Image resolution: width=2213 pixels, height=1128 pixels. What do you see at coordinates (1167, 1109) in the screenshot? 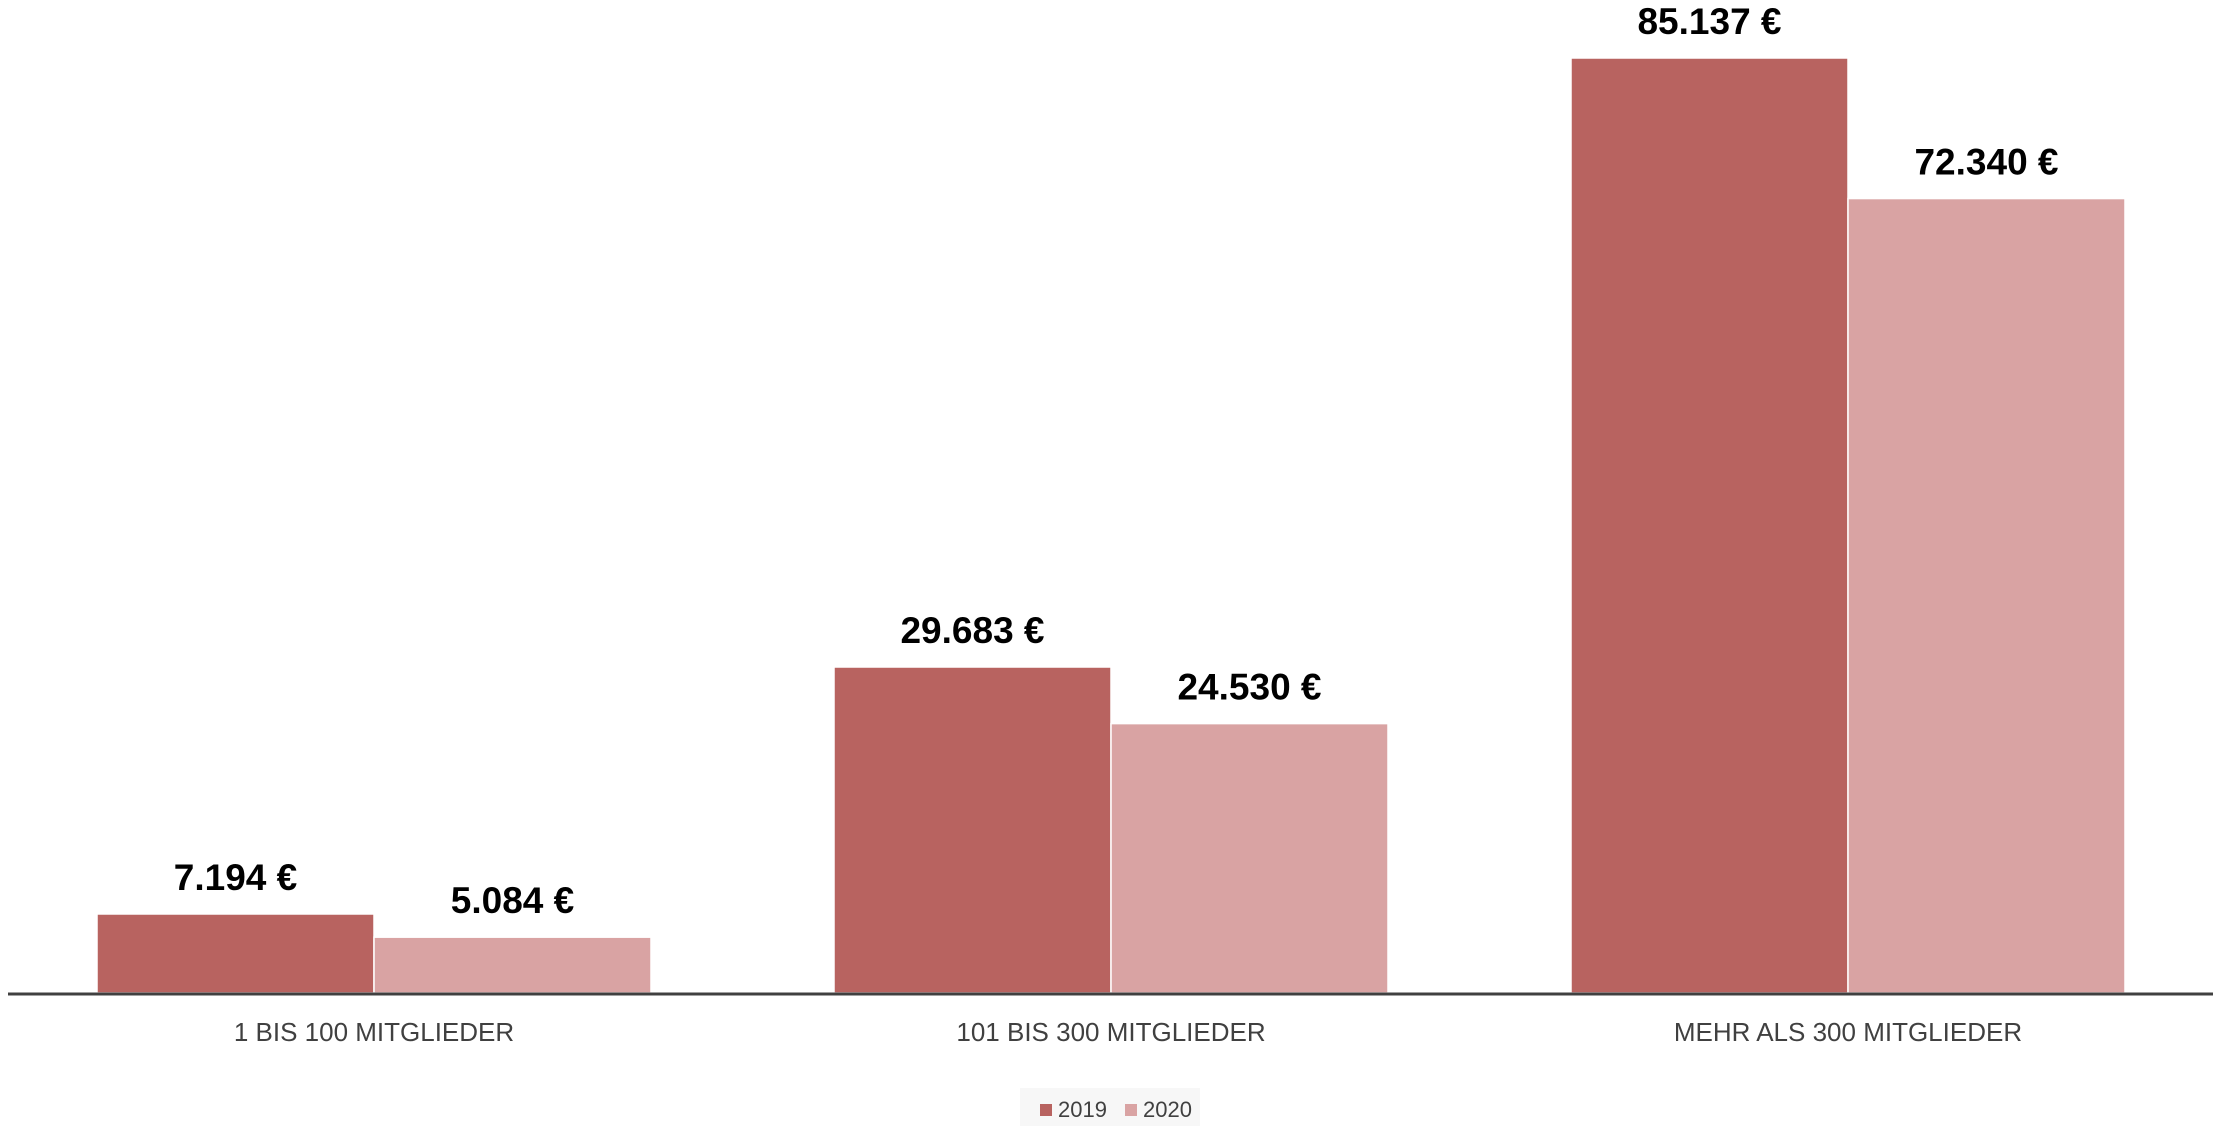
I see `legend-label-2020: 2020` at bounding box center [1167, 1109].